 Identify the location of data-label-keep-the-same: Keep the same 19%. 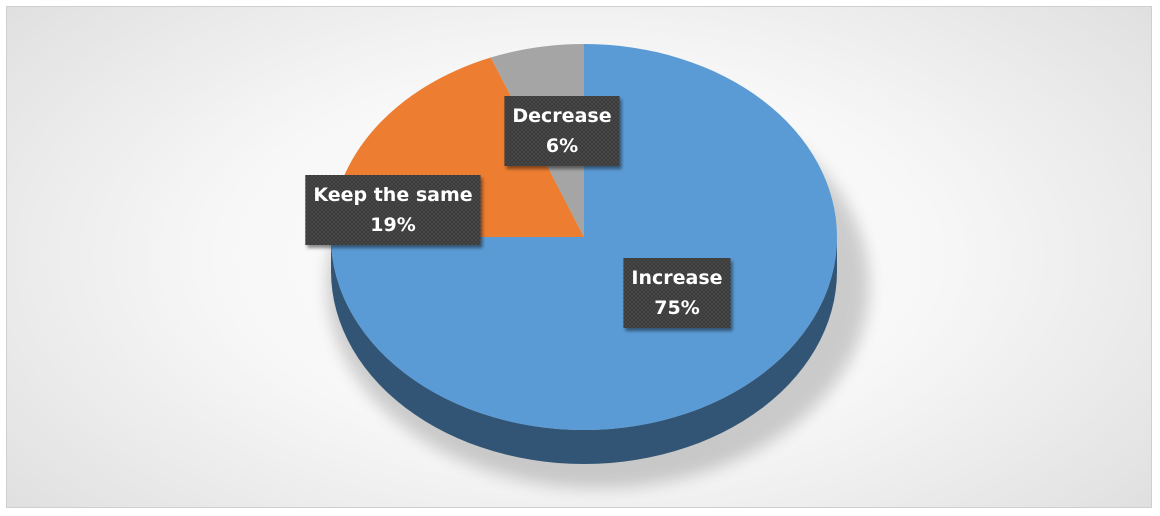
(393, 210).